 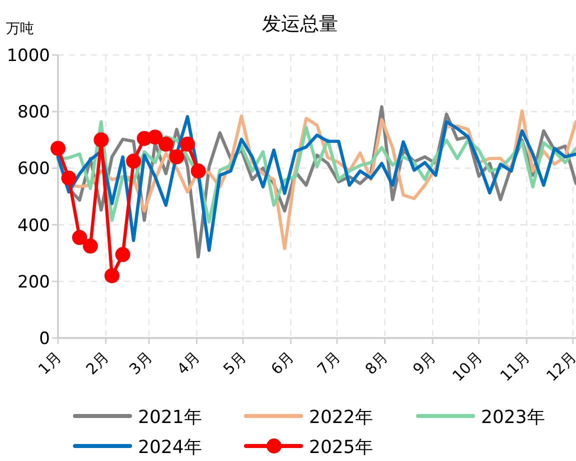 What do you see at coordinates (49, 363) in the screenshot?
I see `x-tick-label: 1月` at bounding box center [49, 363].